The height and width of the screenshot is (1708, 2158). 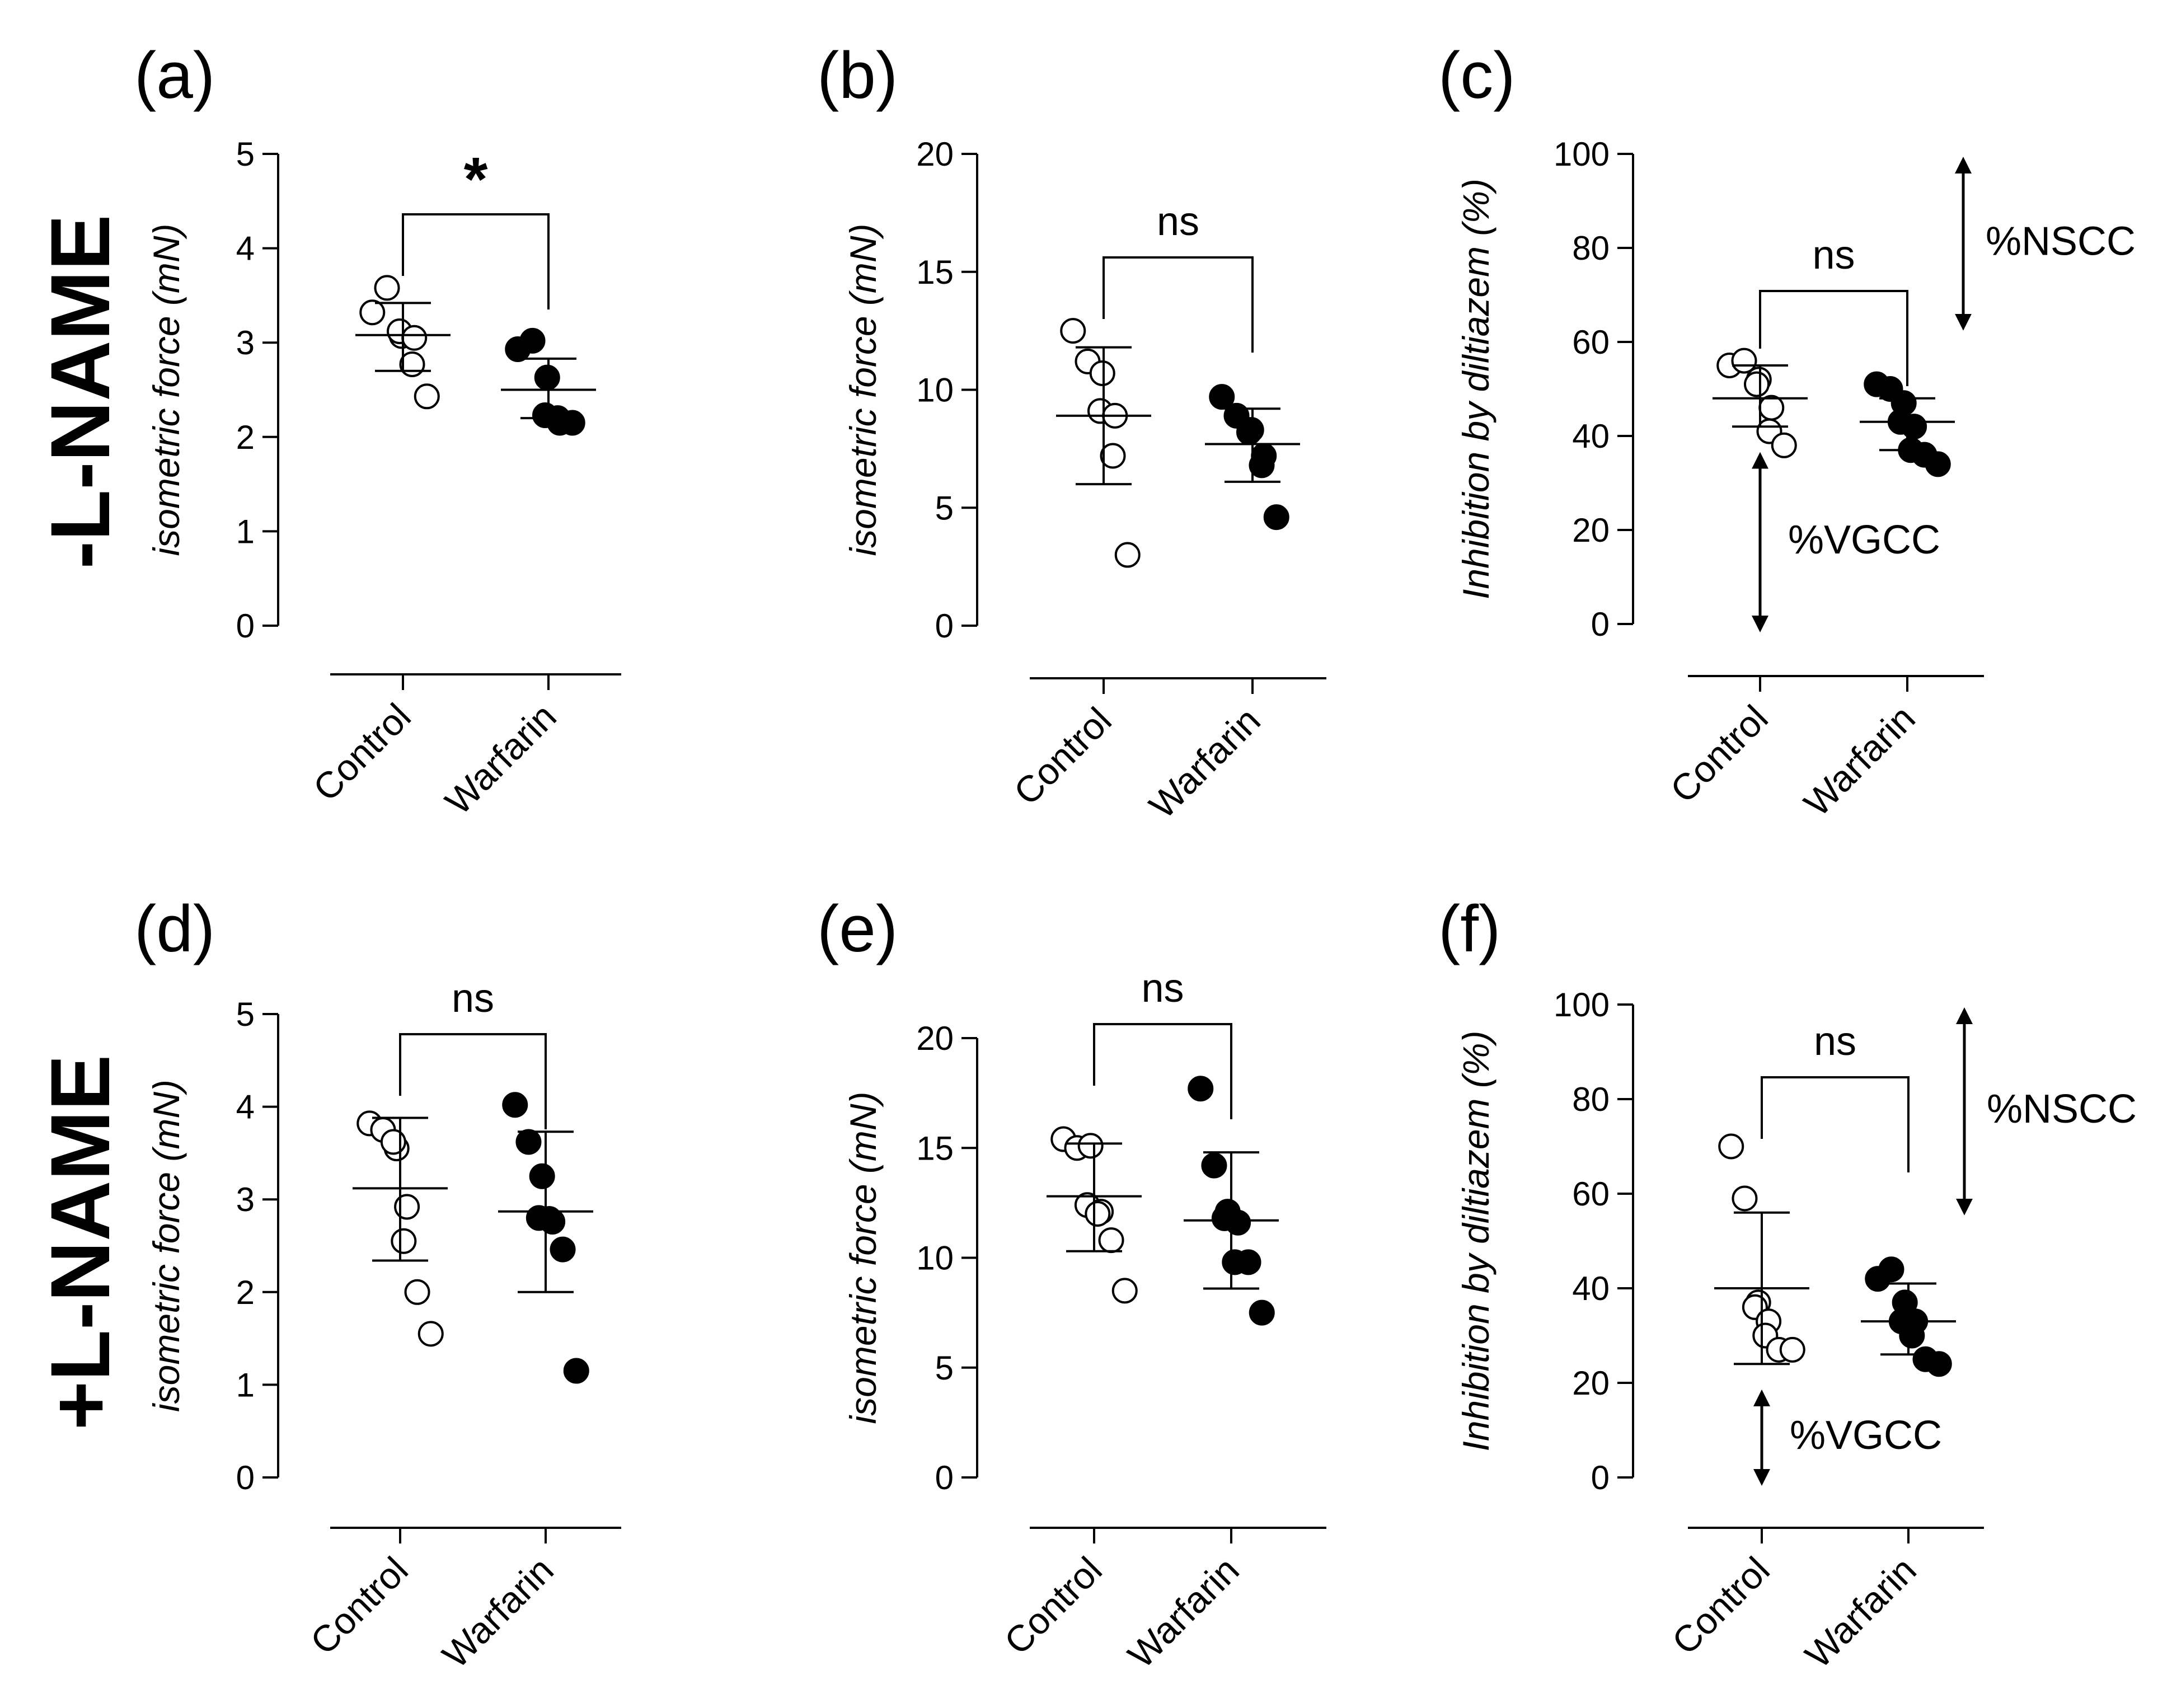 What do you see at coordinates (935, 1148) in the screenshot?
I see `y-tick-label: 15` at bounding box center [935, 1148].